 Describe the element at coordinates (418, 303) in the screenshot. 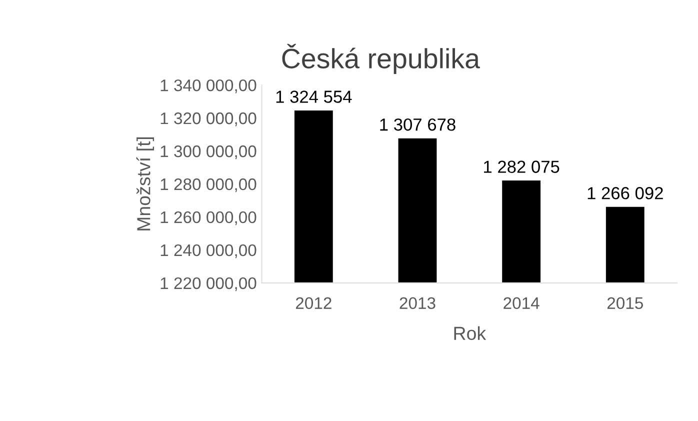

I see `x-tick-label: 2013` at that location.